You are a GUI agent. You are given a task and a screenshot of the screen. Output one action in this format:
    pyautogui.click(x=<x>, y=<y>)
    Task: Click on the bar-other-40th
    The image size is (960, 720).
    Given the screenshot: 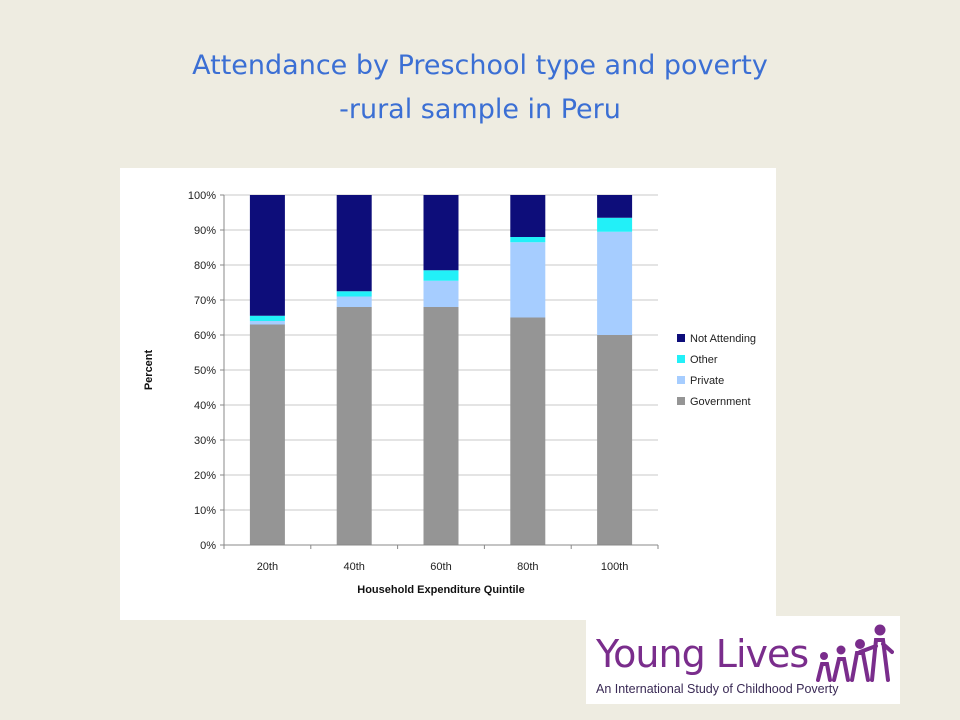 What is the action you would take?
    pyautogui.click(x=354, y=294)
    